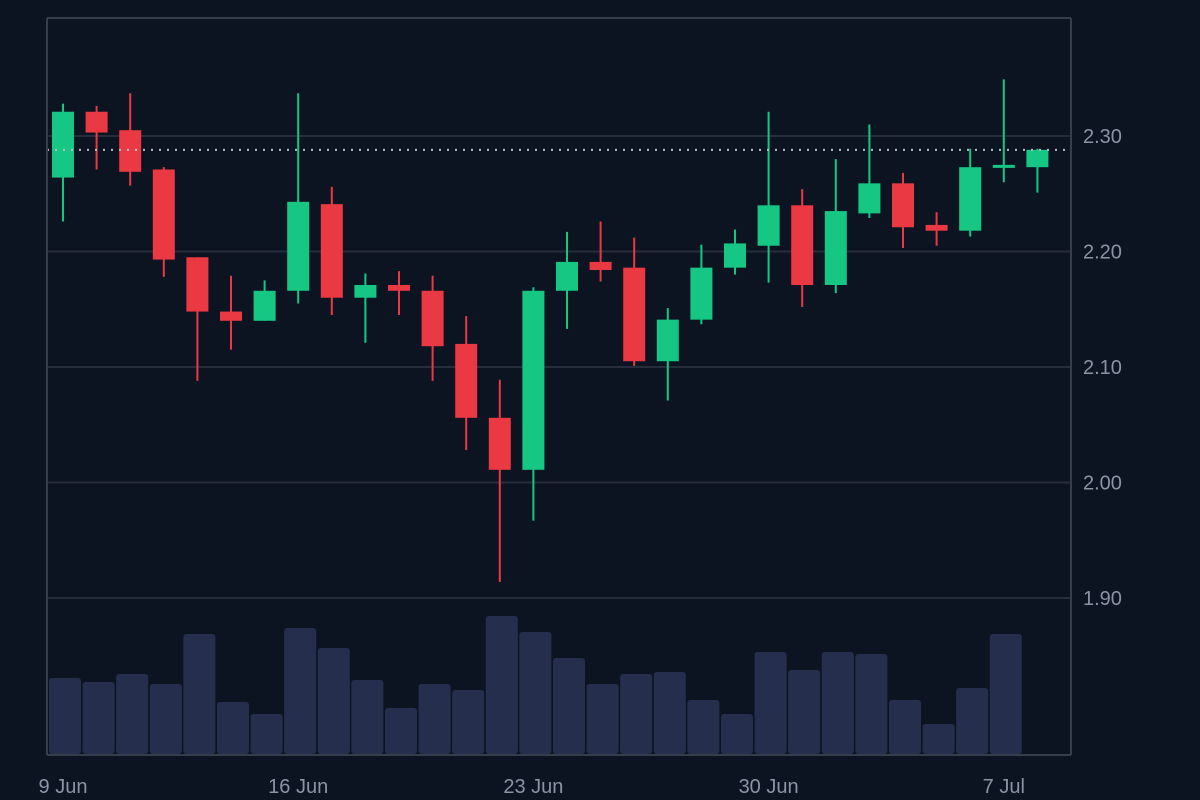  I want to click on y-tick-label: 1.90, so click(1102, 599).